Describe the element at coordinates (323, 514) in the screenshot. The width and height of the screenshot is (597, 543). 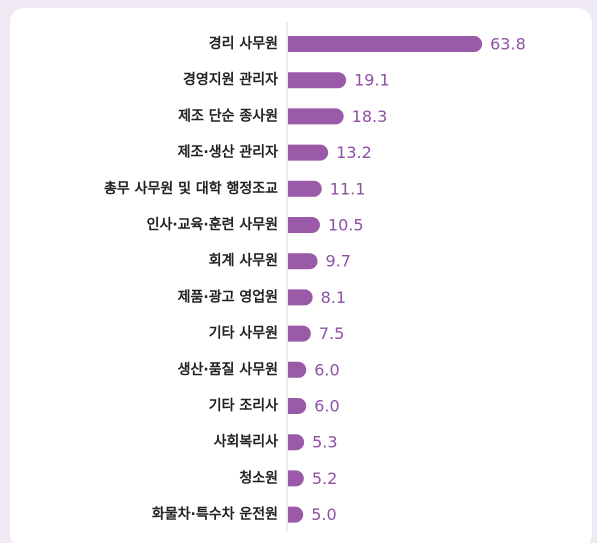
I see `value-label: 5.0` at that location.